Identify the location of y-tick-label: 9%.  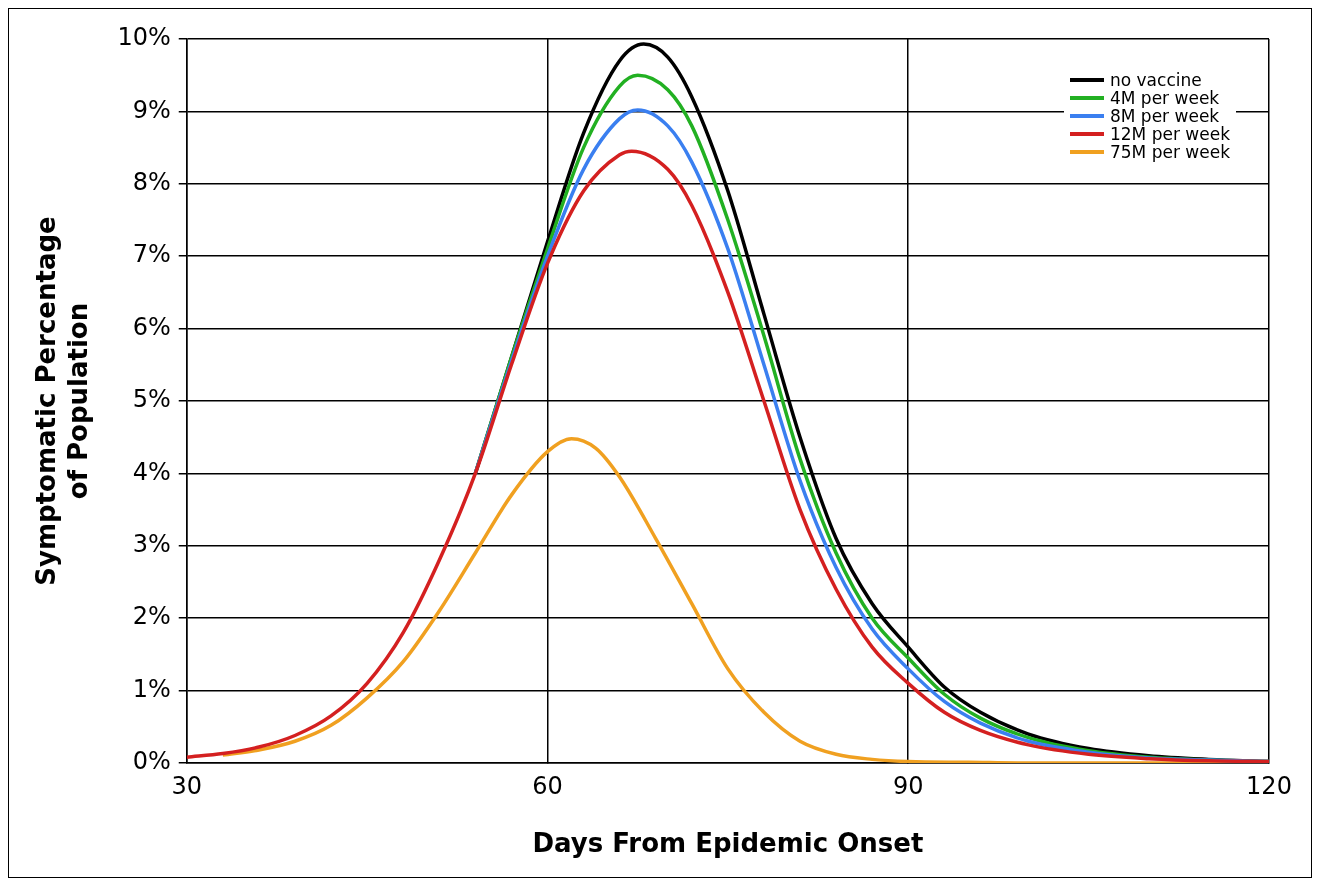
(151, 109).